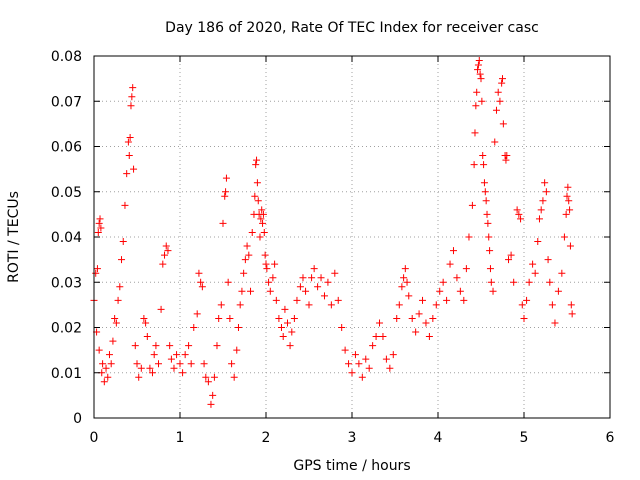 The width and height of the screenshot is (640, 480). I want to click on y-axis-label: ROTI / TECUs, so click(14, 237).